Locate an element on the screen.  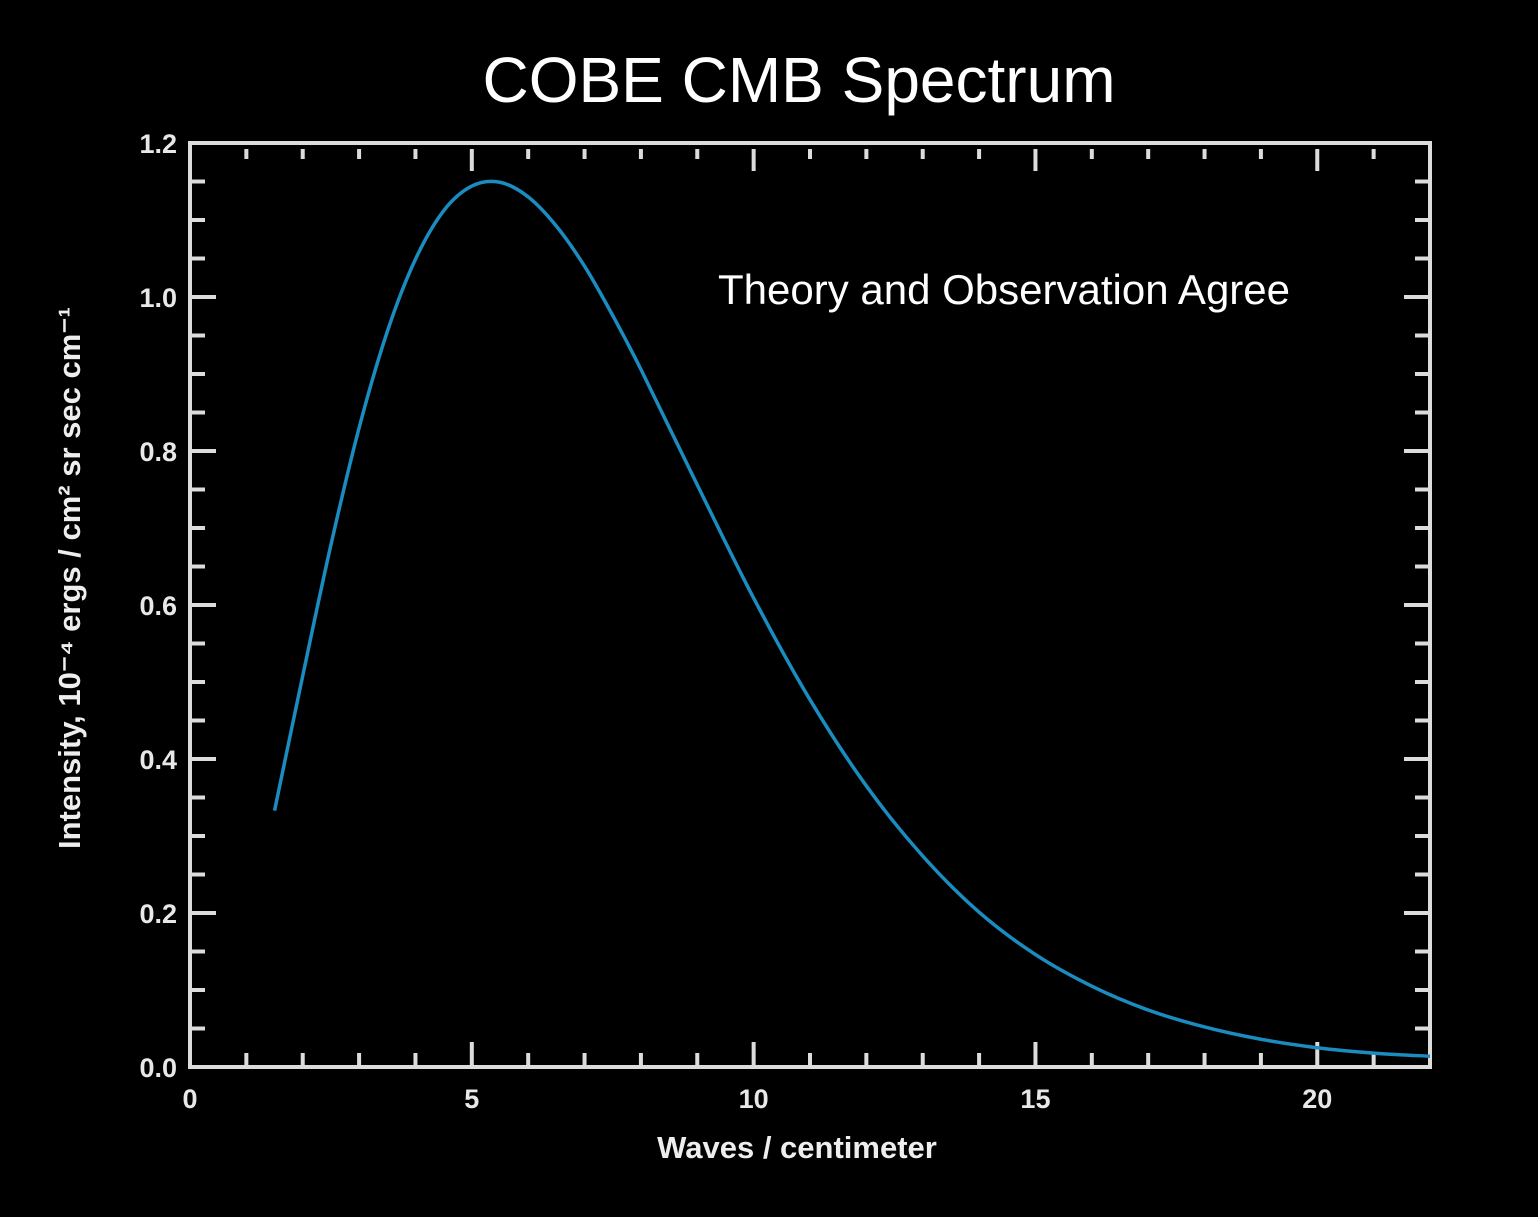
y-tick-label: 1.0 is located at coordinates (158, 298).